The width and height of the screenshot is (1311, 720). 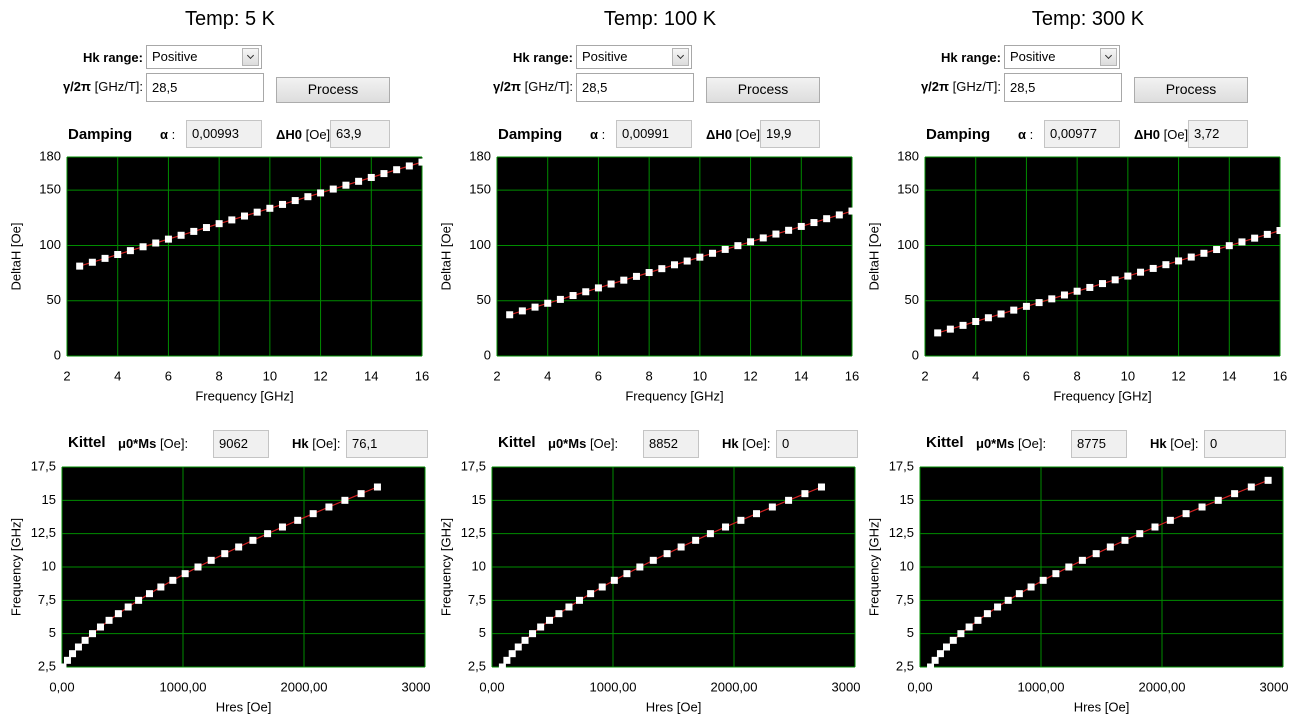 What do you see at coordinates (506, 86) in the screenshot?
I see `gamma-name: γ/2π` at bounding box center [506, 86].